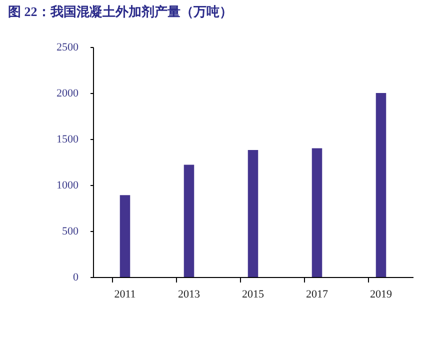 The image size is (429, 339). I want to click on x-tick-label: 2015, so click(253, 294).